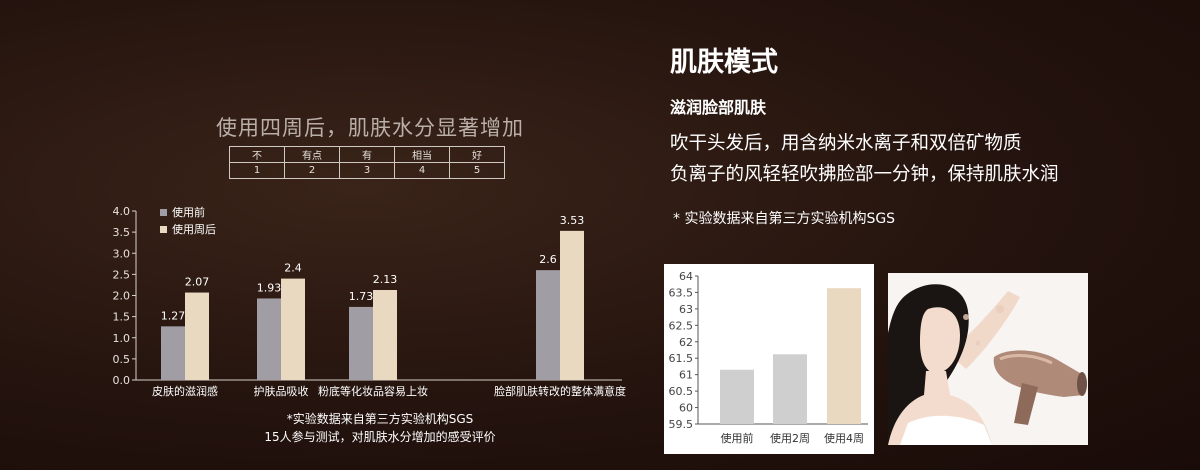  What do you see at coordinates (718, 107) in the screenshot?
I see `mode-subtitle: 滋润脸部肌肤` at bounding box center [718, 107].